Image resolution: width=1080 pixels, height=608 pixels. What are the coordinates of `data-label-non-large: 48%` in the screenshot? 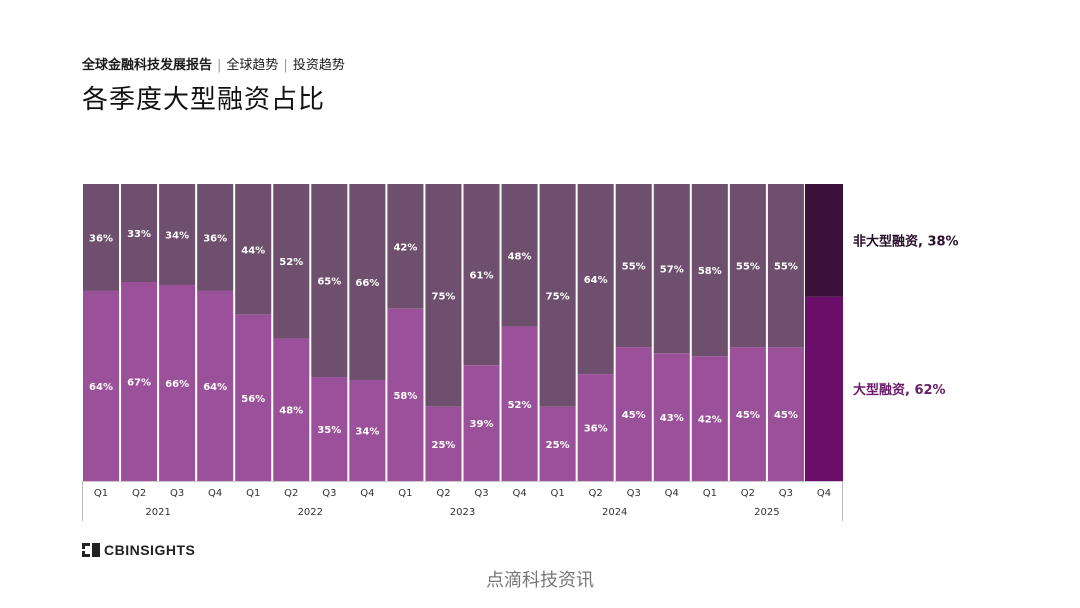 It's located at (520, 256).